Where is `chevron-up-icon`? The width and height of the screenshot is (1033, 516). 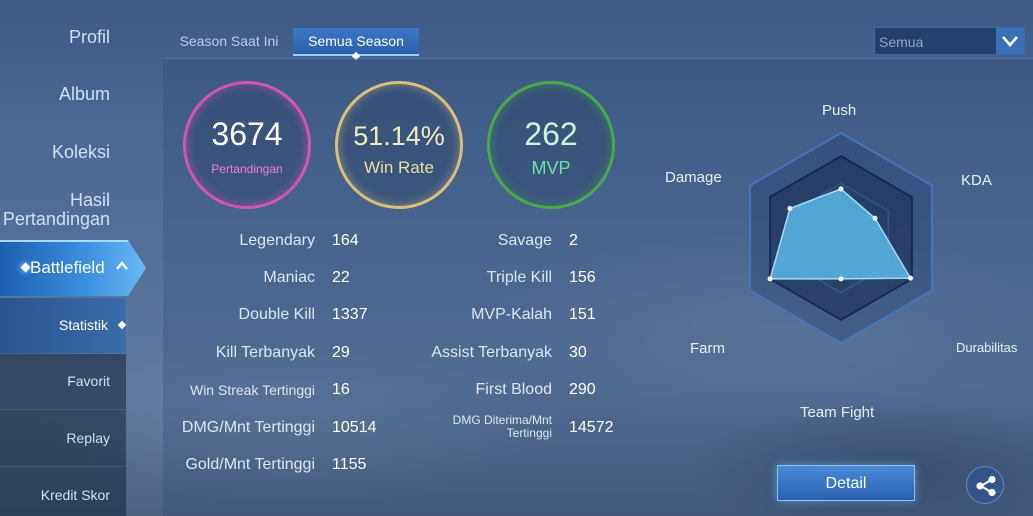 chevron-up-icon is located at coordinates (122, 266).